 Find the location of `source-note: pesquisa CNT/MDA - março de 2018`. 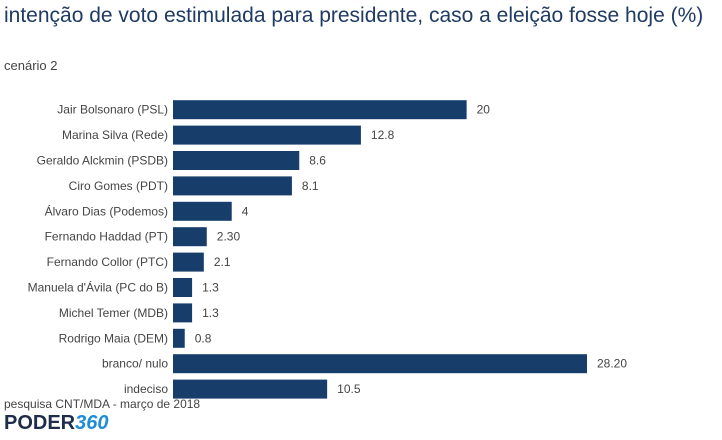

source-note: pesquisa CNT/MDA - março de 2018 is located at coordinates (102, 404).